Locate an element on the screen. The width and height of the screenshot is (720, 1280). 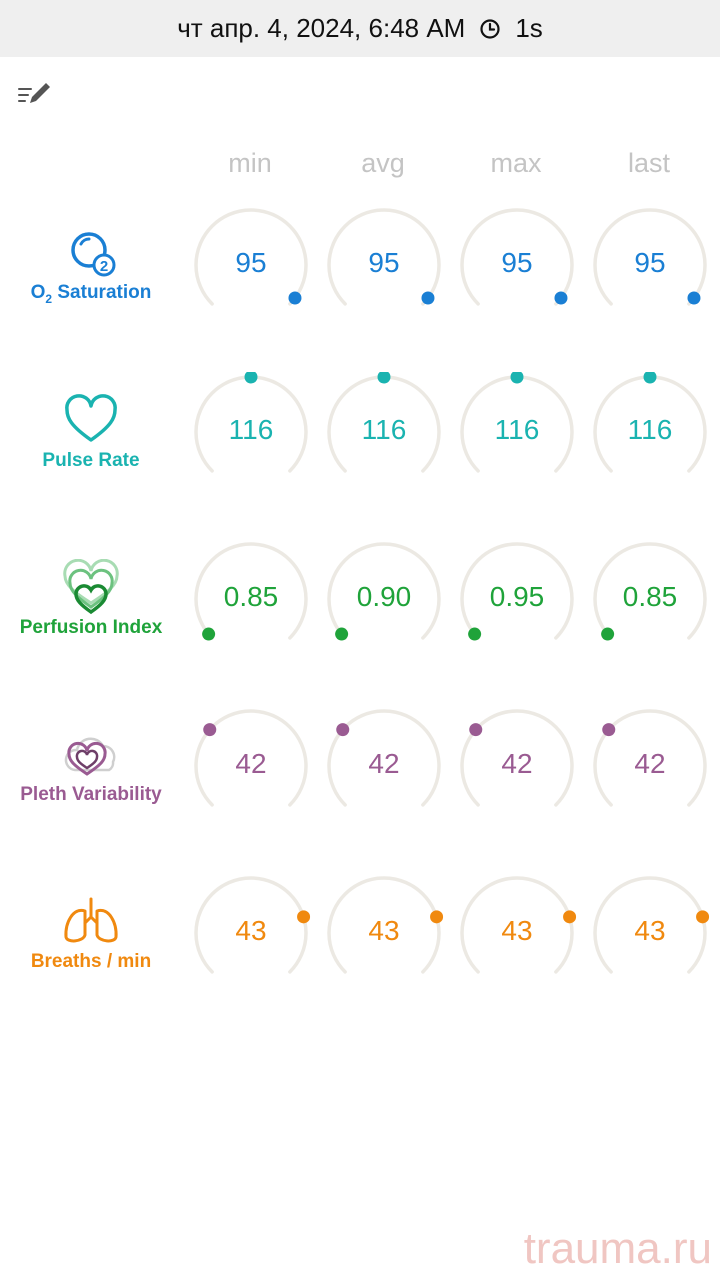
column-header-min: min is located at coordinates (250, 163).